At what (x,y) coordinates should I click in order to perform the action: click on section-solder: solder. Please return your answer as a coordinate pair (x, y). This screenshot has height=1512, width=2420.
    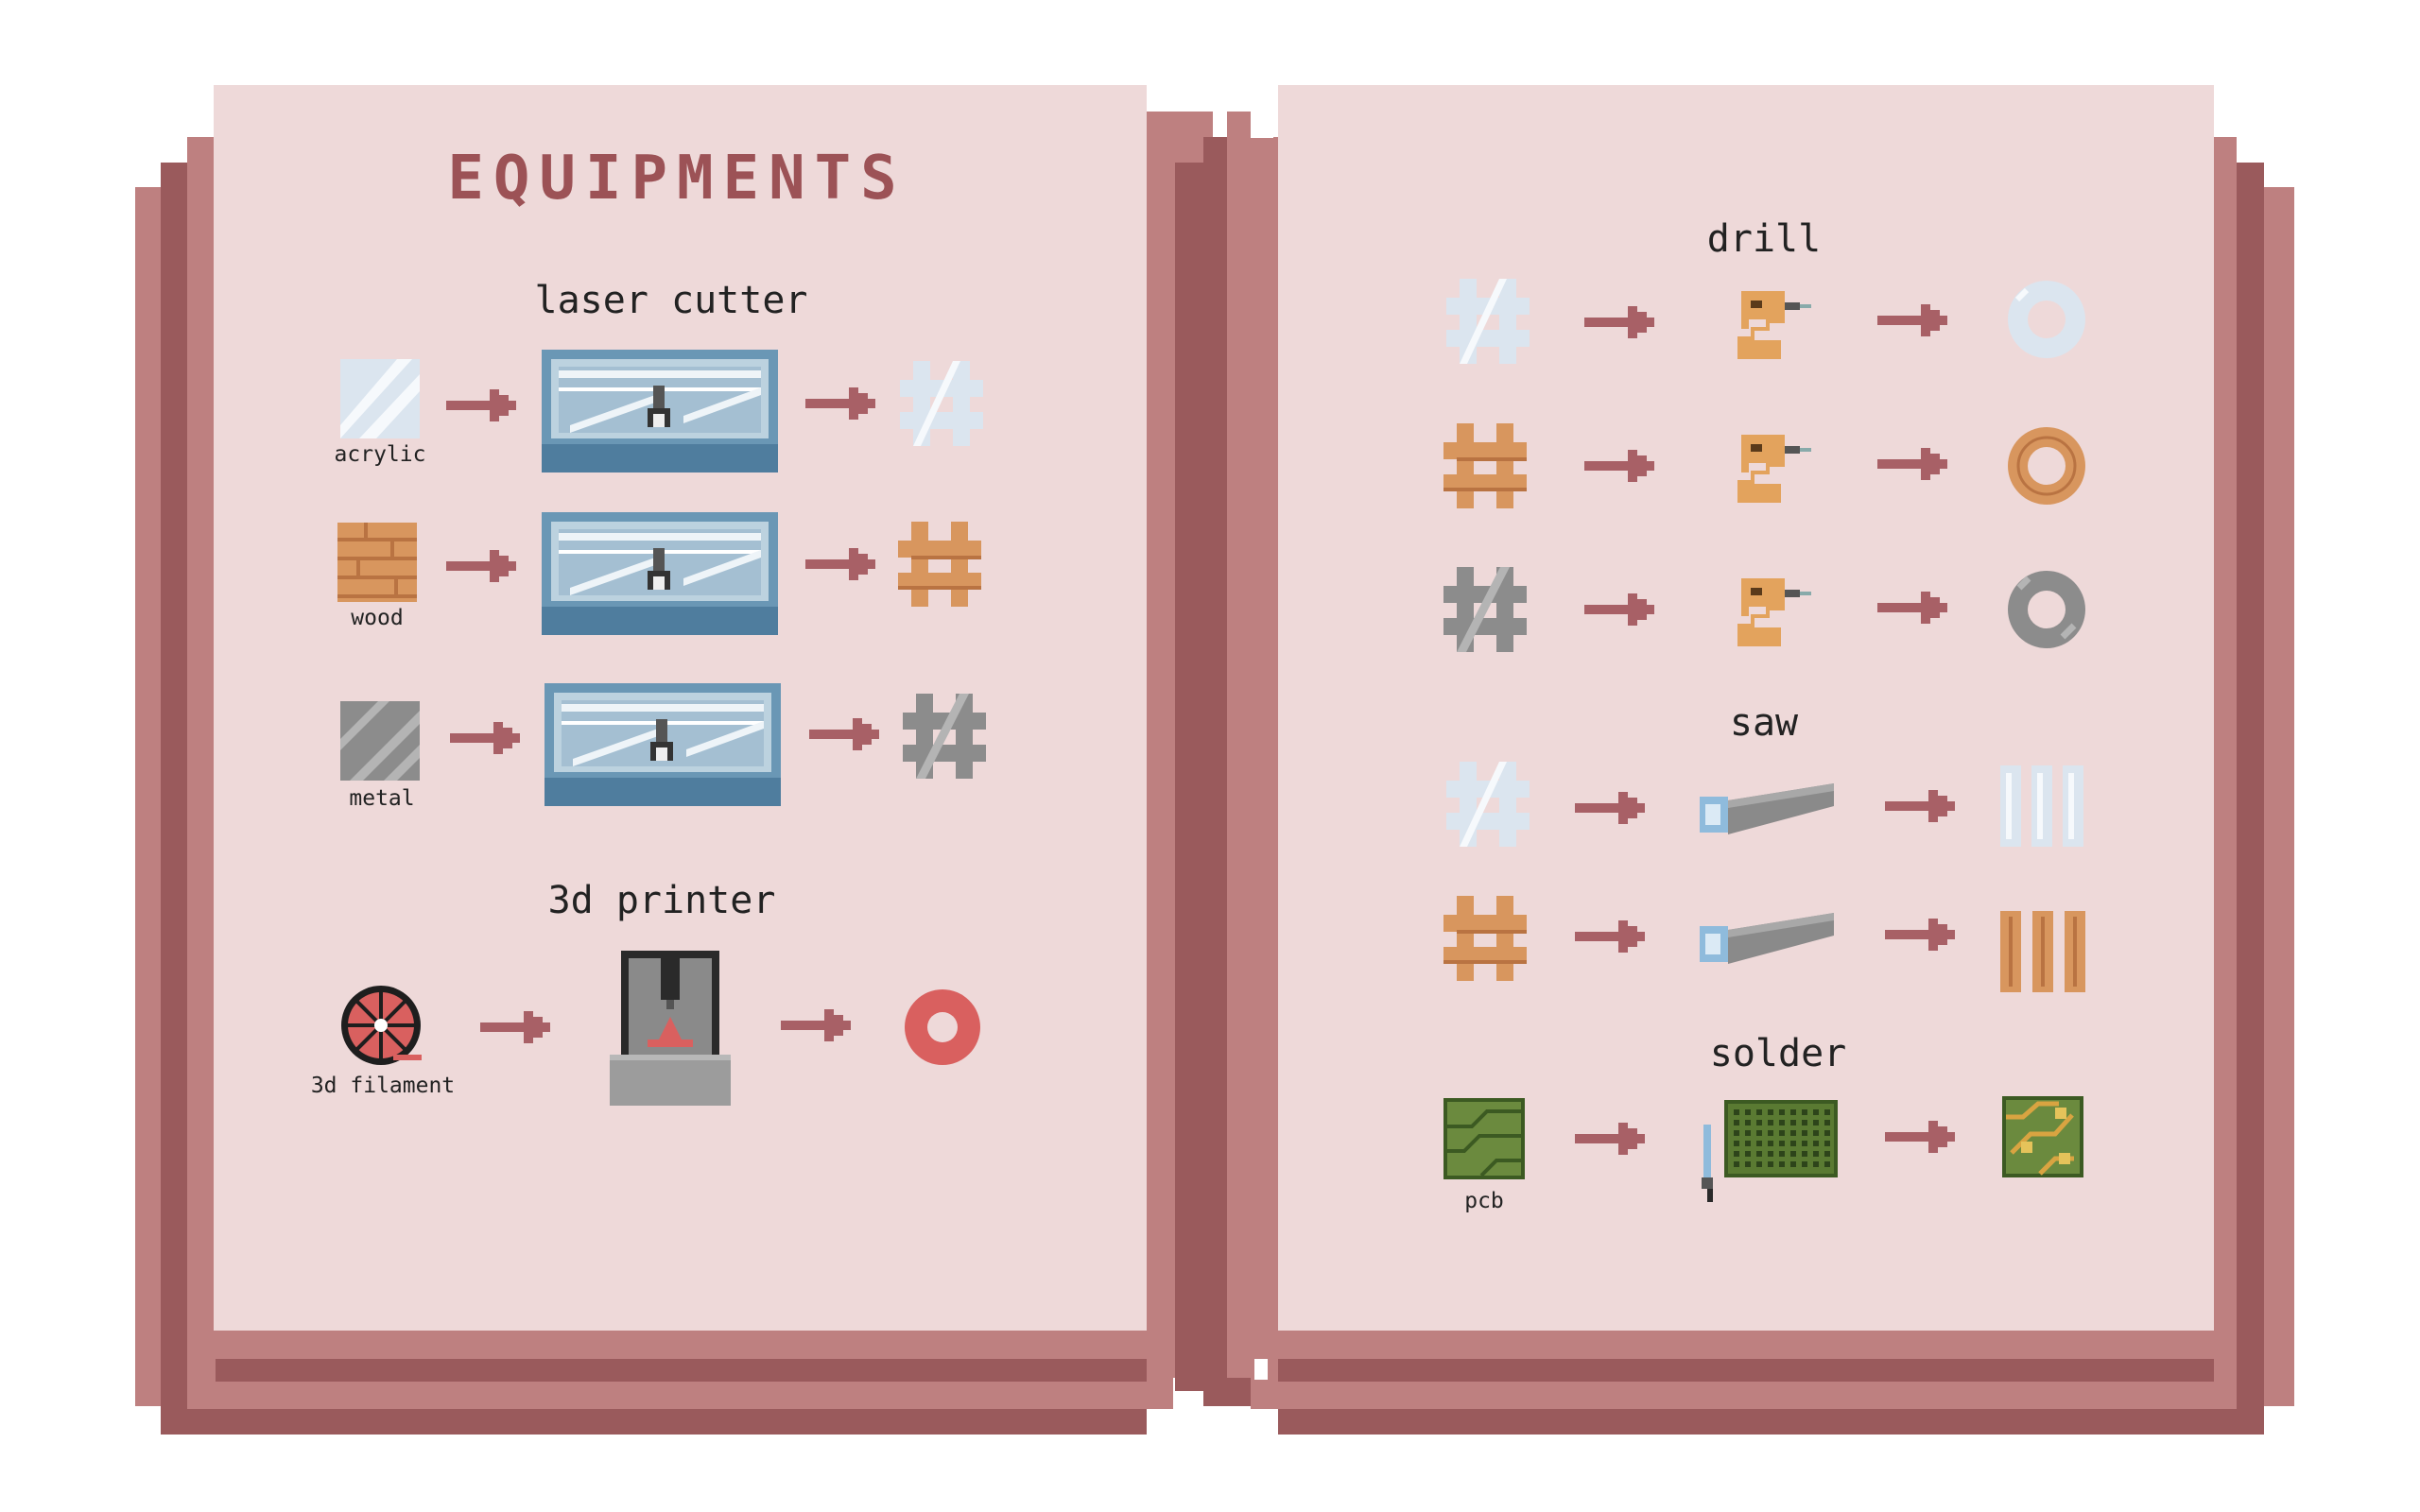
    Looking at the image, I should click on (1778, 1053).